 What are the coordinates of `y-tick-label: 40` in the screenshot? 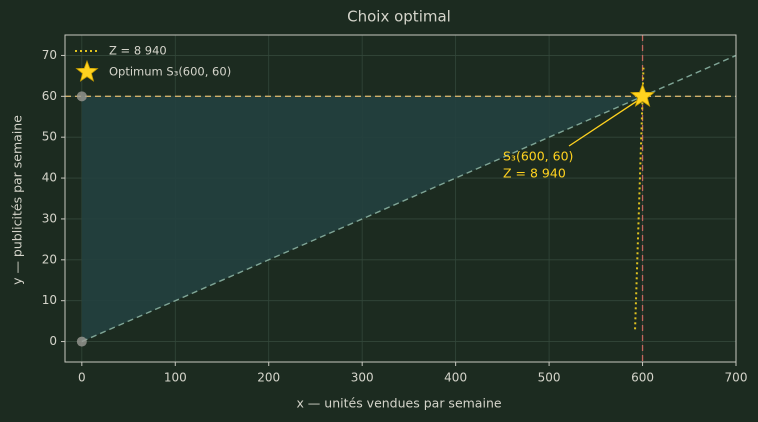 It's located at (49, 178).